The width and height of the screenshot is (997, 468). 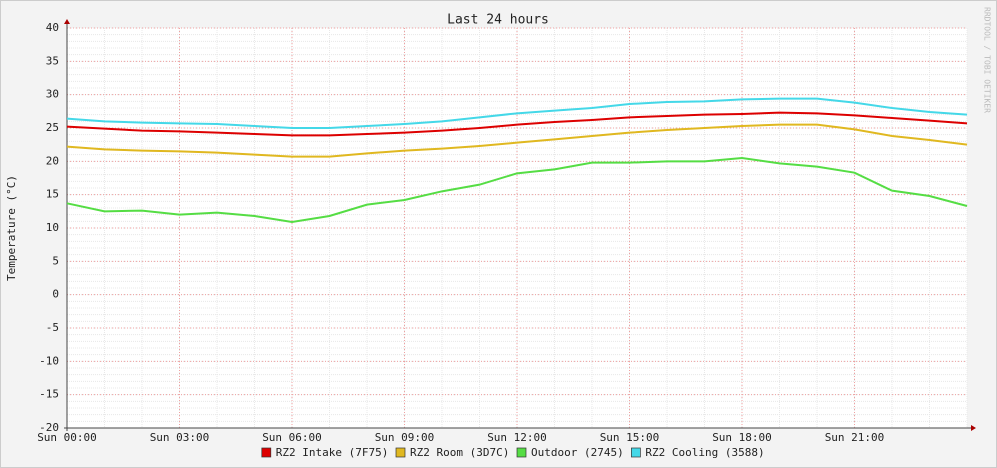 I want to click on y-axis-label: Temperature (°C), so click(x=11, y=228).